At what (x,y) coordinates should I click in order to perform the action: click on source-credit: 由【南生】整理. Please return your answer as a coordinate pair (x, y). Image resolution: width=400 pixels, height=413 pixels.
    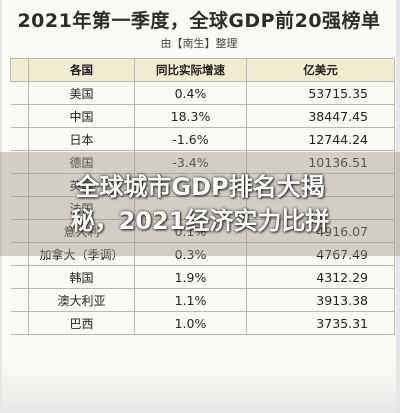
    Looking at the image, I should click on (199, 43).